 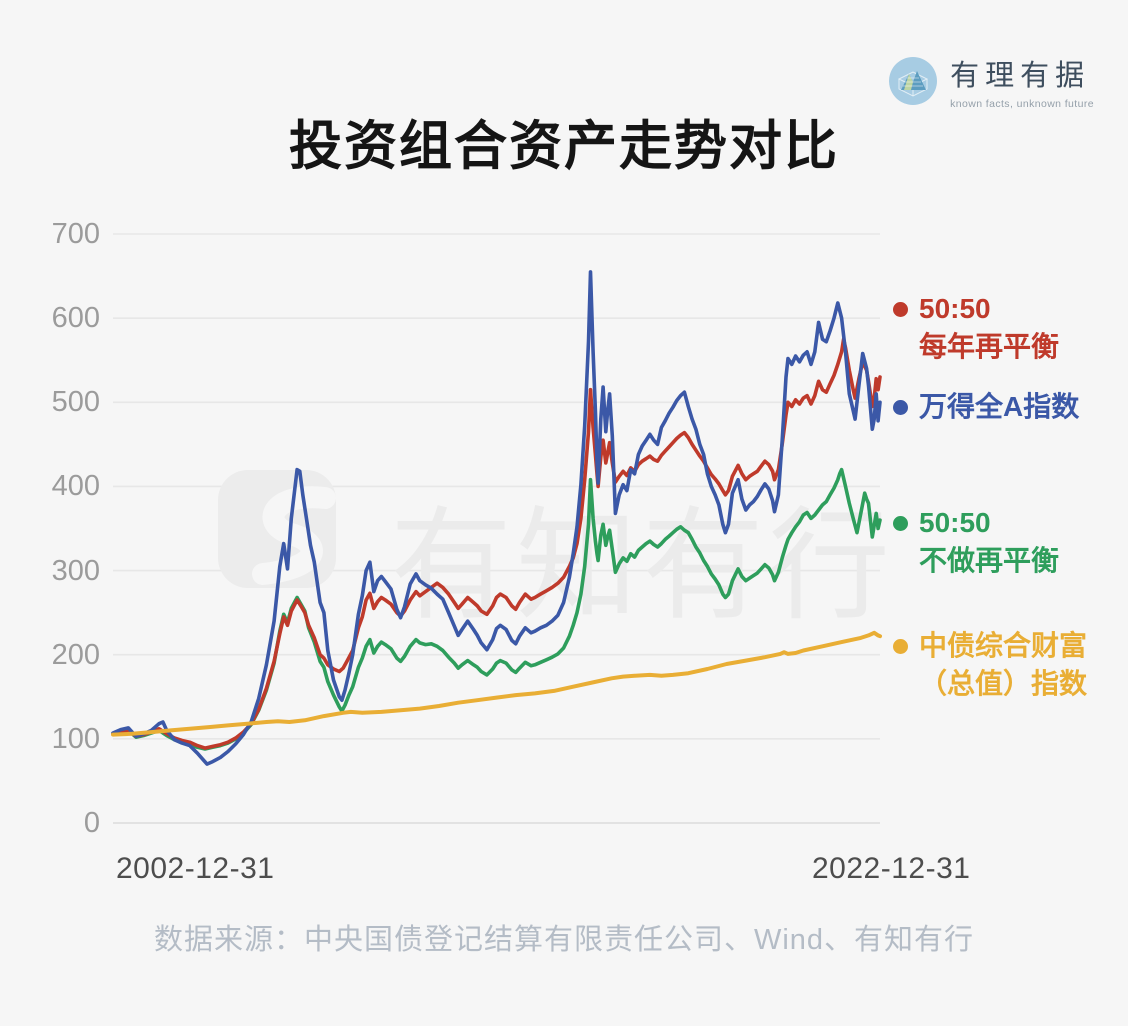 What do you see at coordinates (91, 823) in the screenshot?
I see `y-tick-0: 0` at bounding box center [91, 823].